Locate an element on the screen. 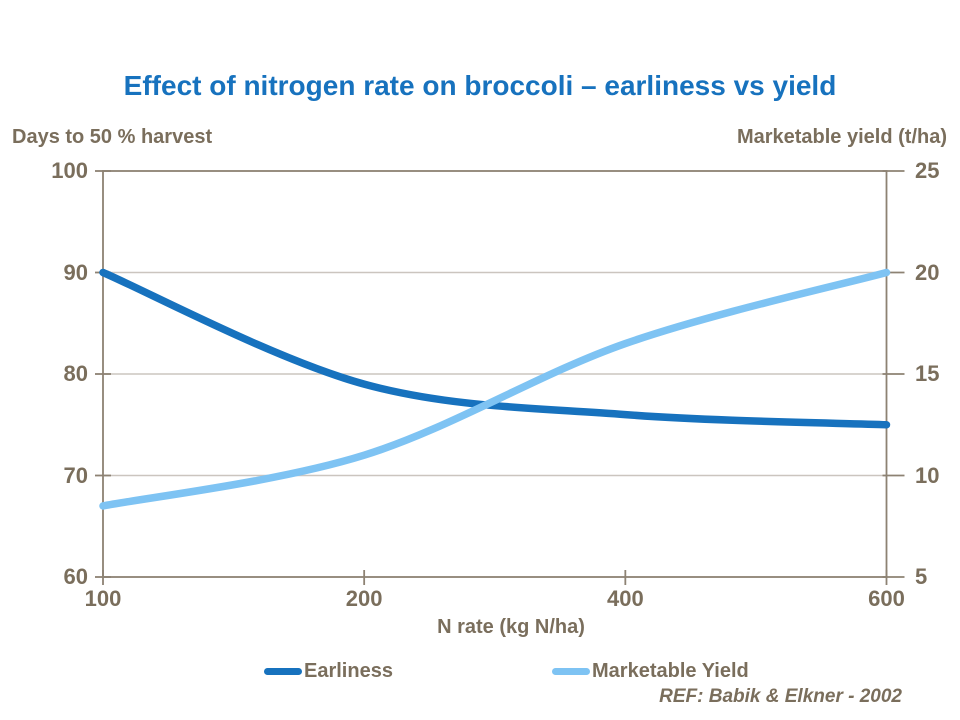  right-axis-tick-label: 10 is located at coordinates (927, 475).